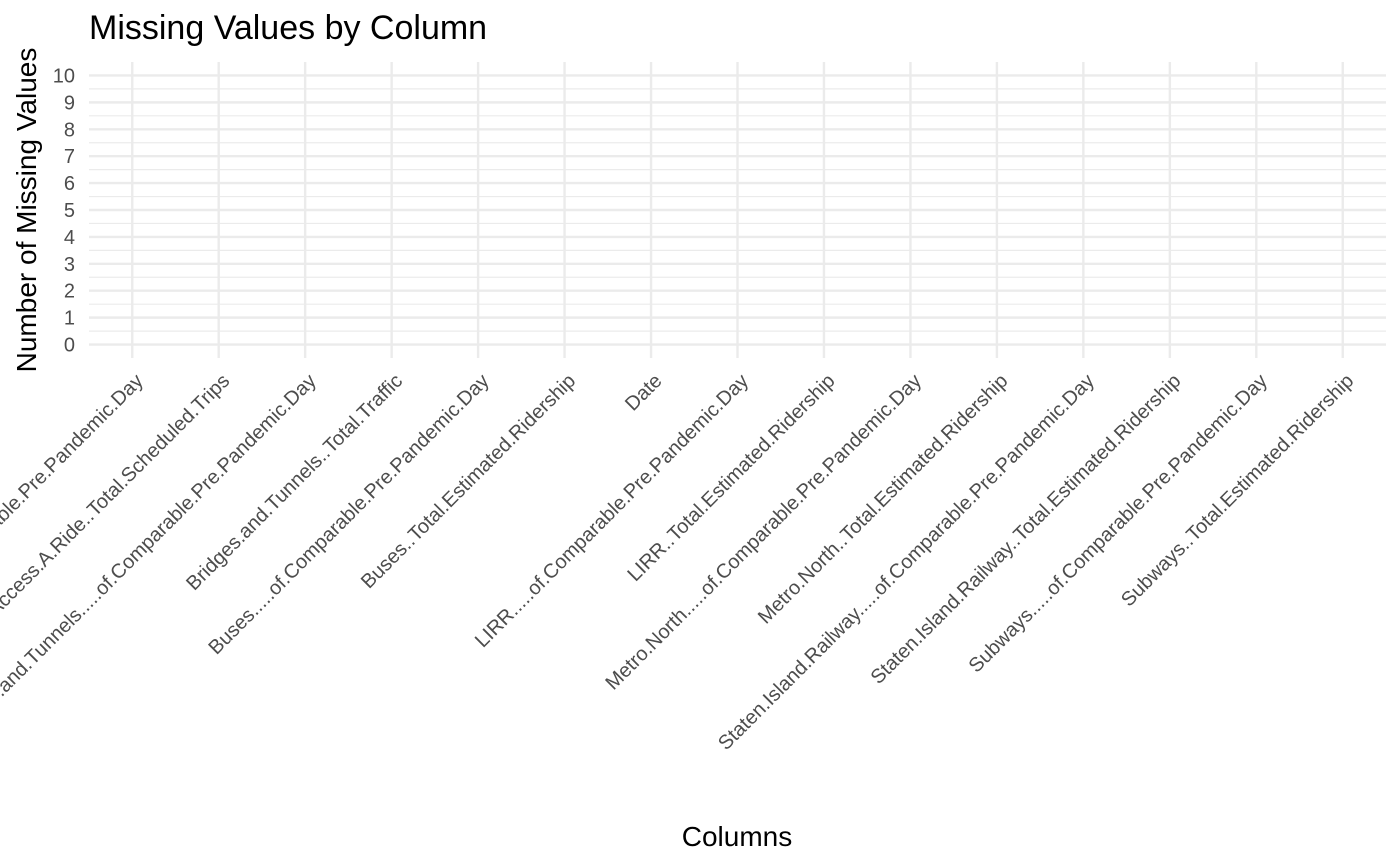  What do you see at coordinates (69, 319) in the screenshot?
I see `y-tick-label: 1` at bounding box center [69, 319].